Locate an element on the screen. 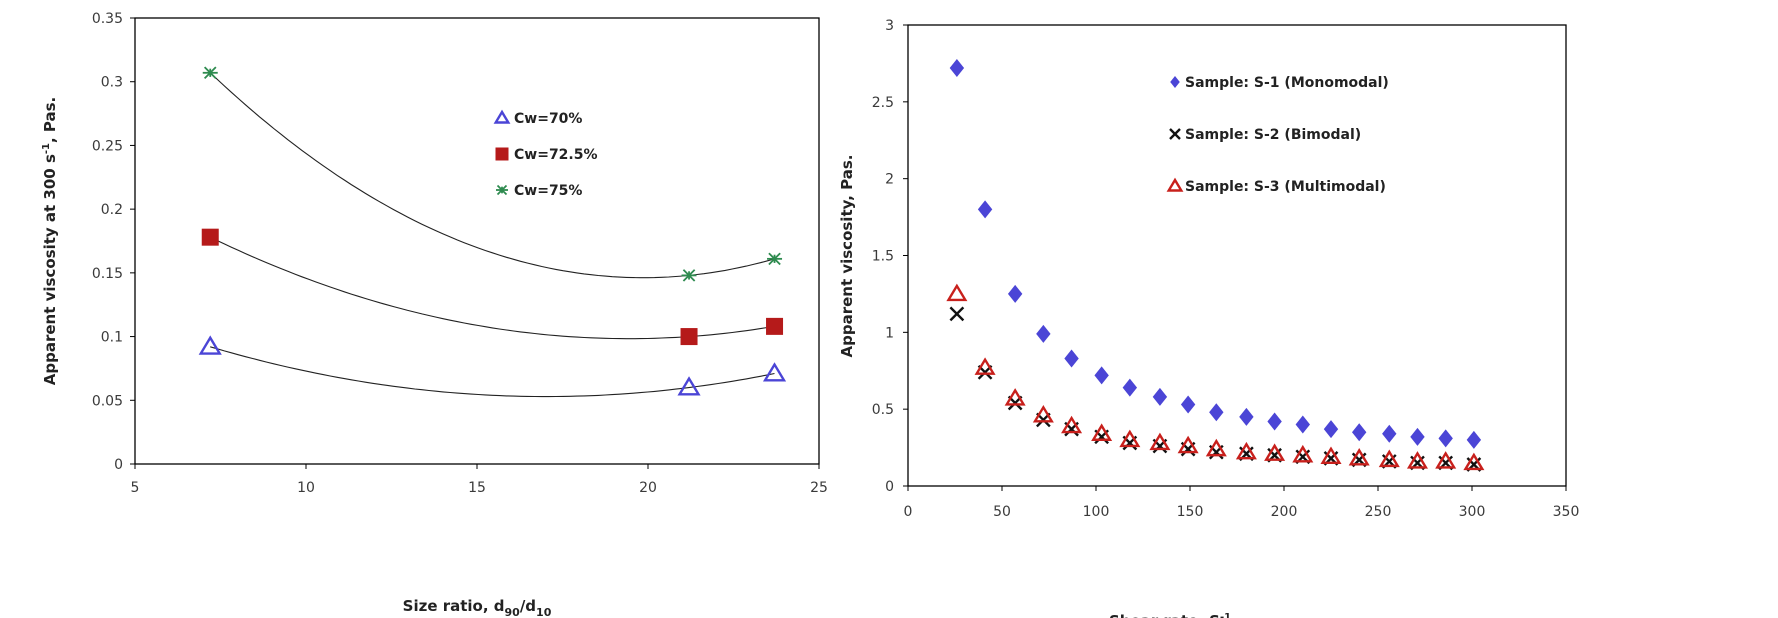 The height and width of the screenshot is (618, 1778). chart1-x-tick-label: 15 is located at coordinates (477, 488).